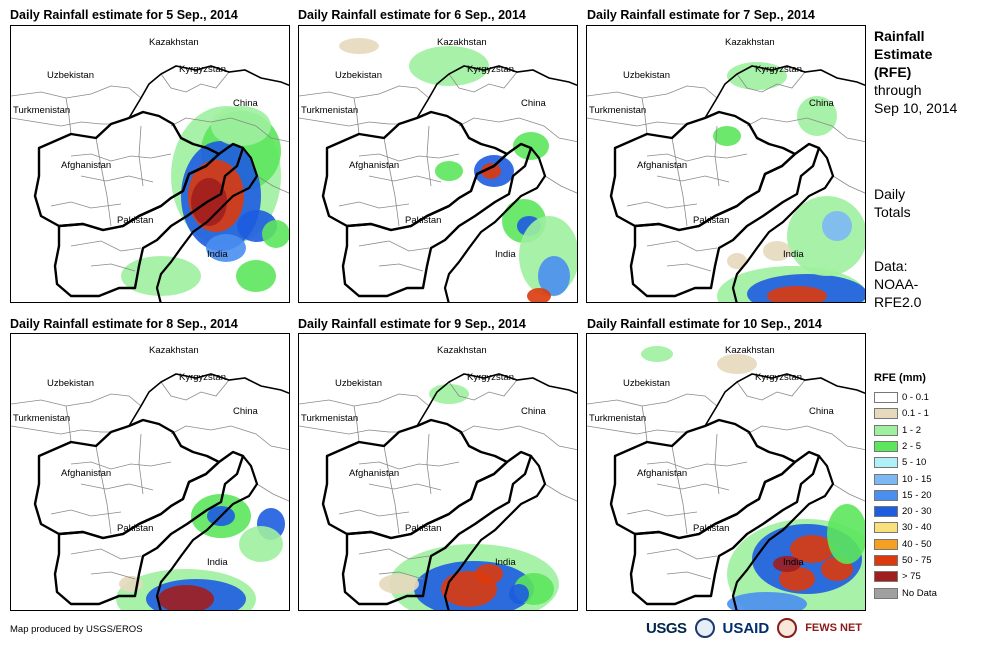  Describe the element at coordinates (701, 15) in the screenshot. I see `panel-title-3: Daily Rainfall estimate for 7 Sep., 2014` at that location.